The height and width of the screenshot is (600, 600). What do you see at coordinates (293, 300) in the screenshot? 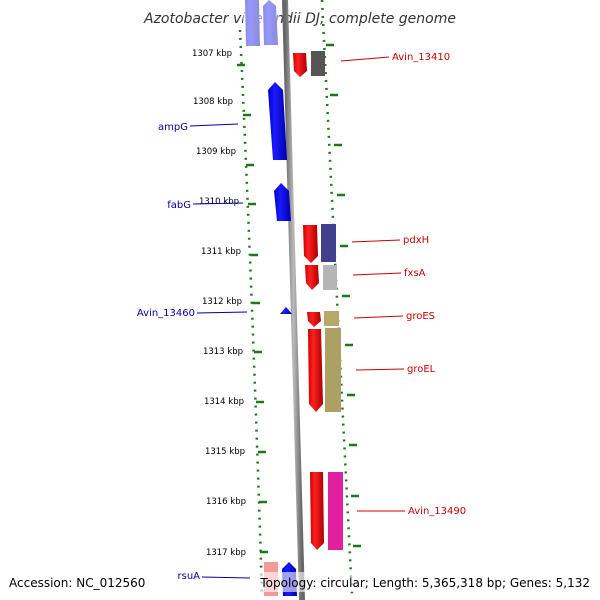
I see `genome-backbone` at bounding box center [293, 300].